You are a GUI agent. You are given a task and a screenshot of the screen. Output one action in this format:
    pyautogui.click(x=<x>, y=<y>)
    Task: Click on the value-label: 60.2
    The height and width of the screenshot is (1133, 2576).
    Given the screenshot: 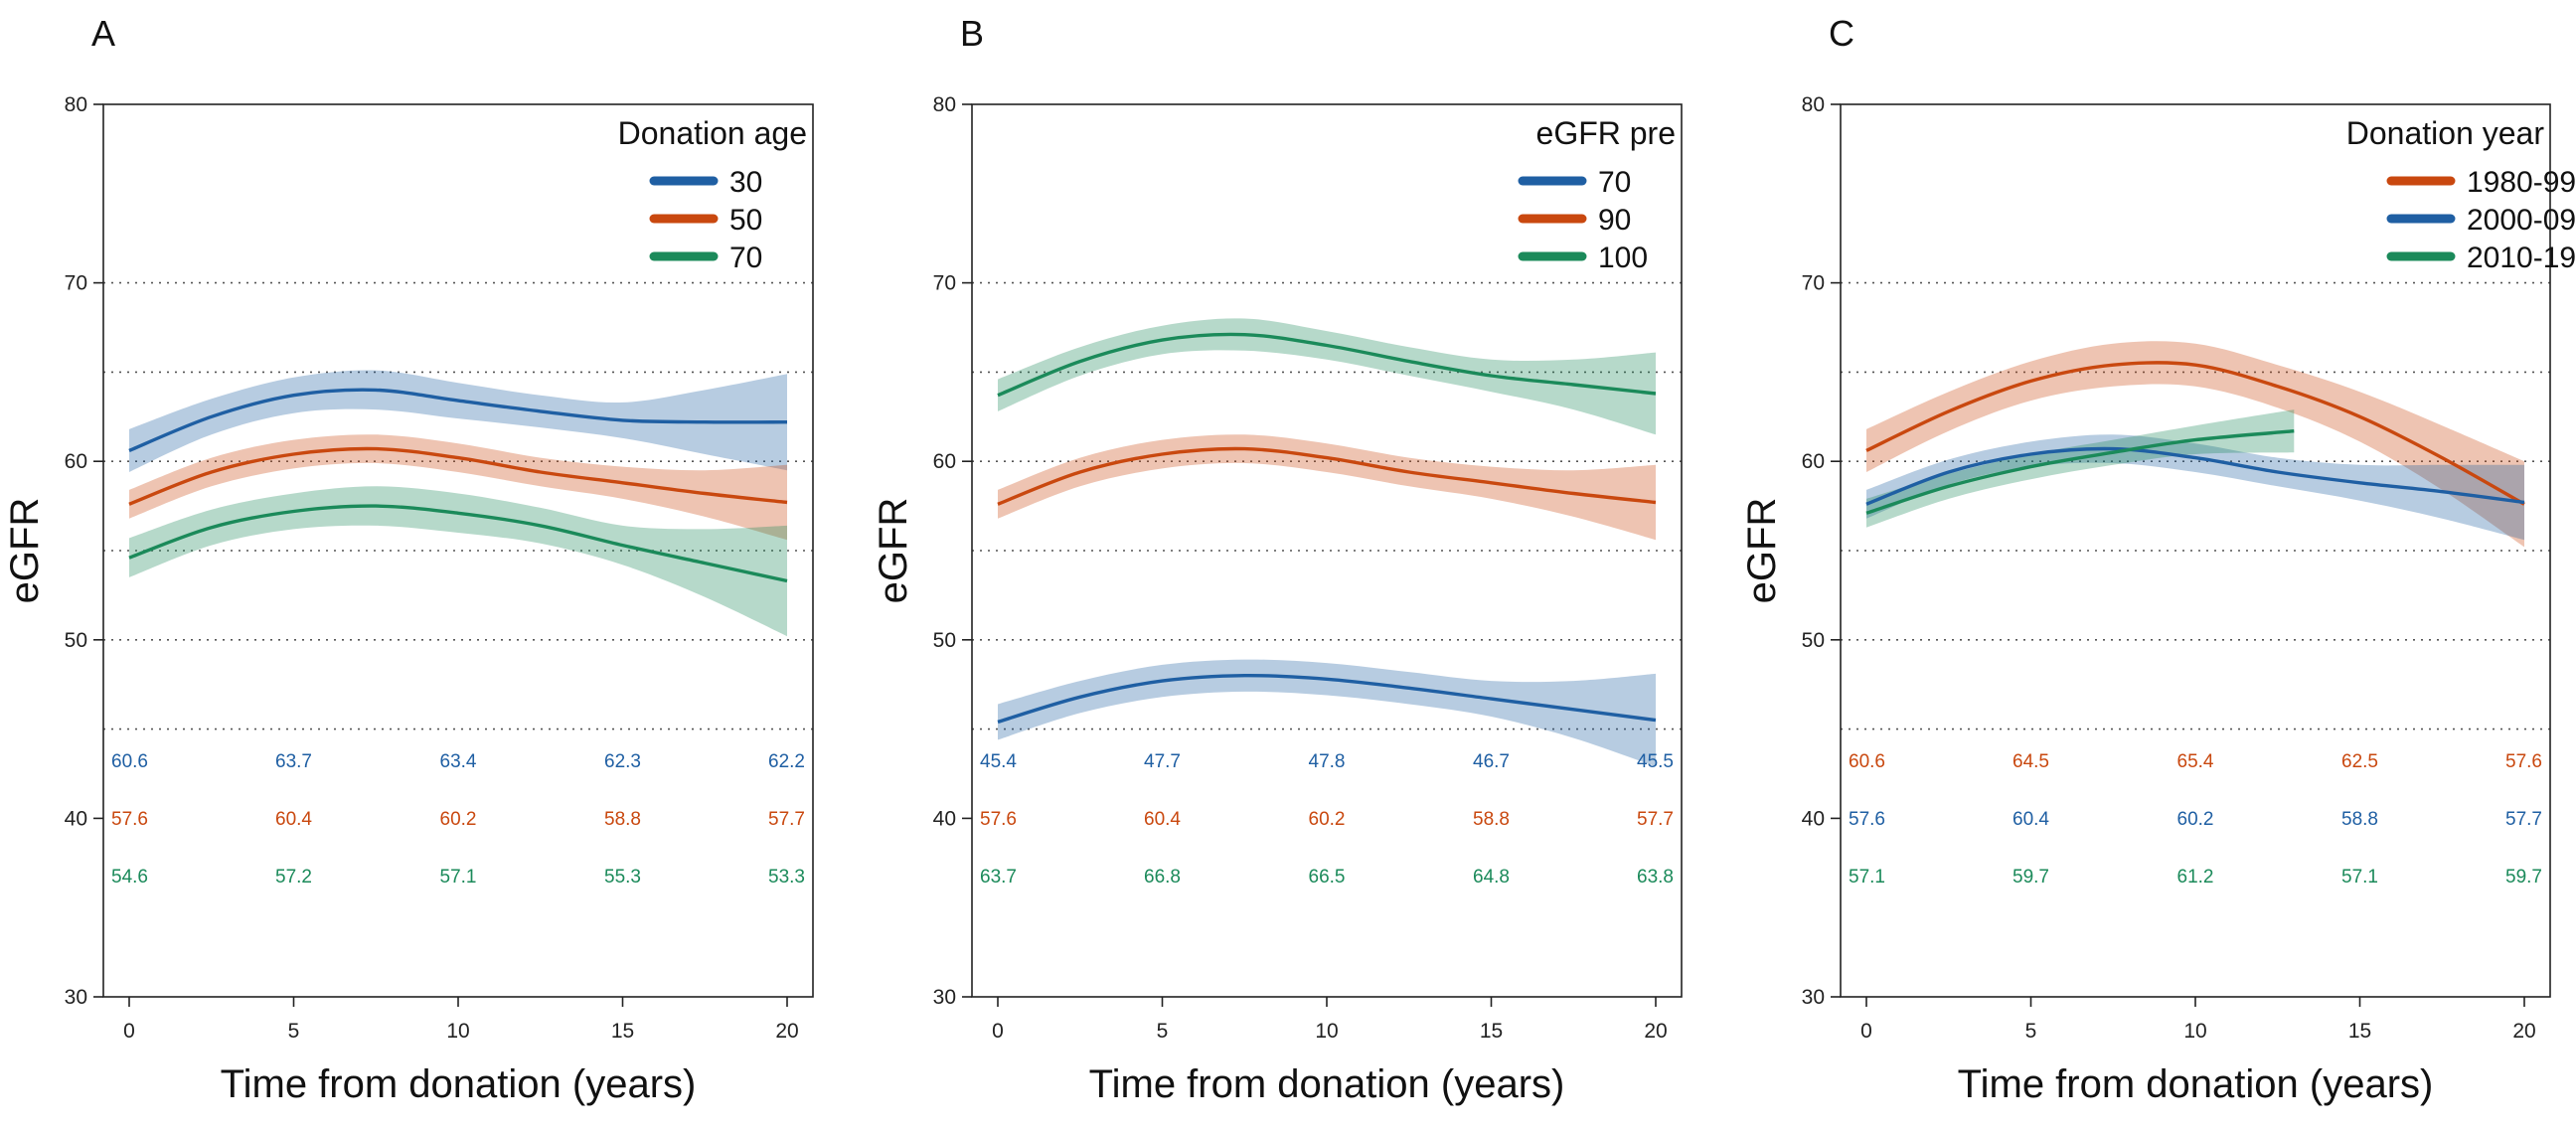 What is the action you would take?
    pyautogui.click(x=1327, y=820)
    